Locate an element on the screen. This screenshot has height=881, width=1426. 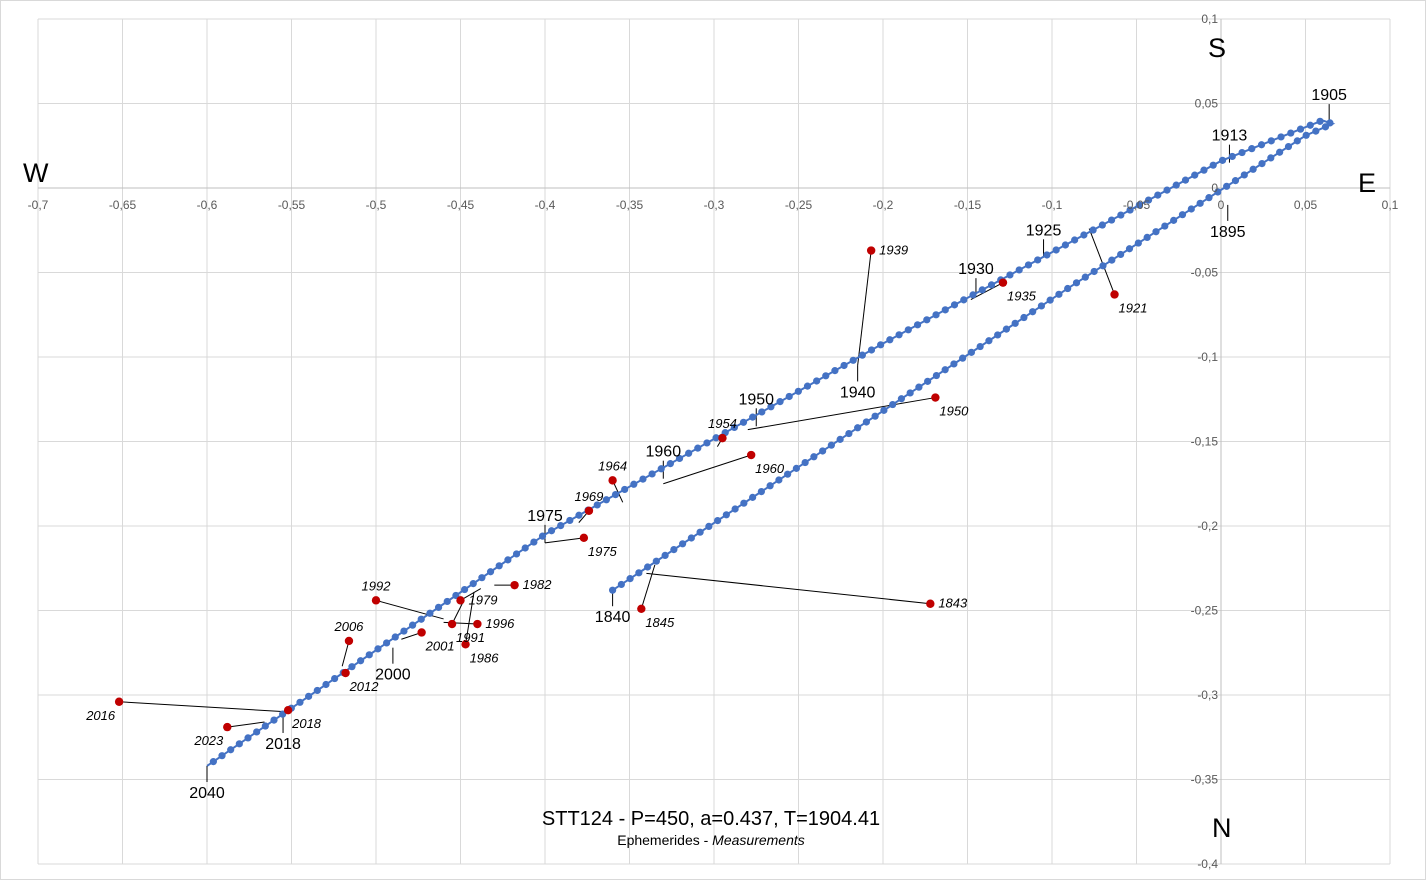
measurement-year-label: 2023 is located at coordinates (208, 740).